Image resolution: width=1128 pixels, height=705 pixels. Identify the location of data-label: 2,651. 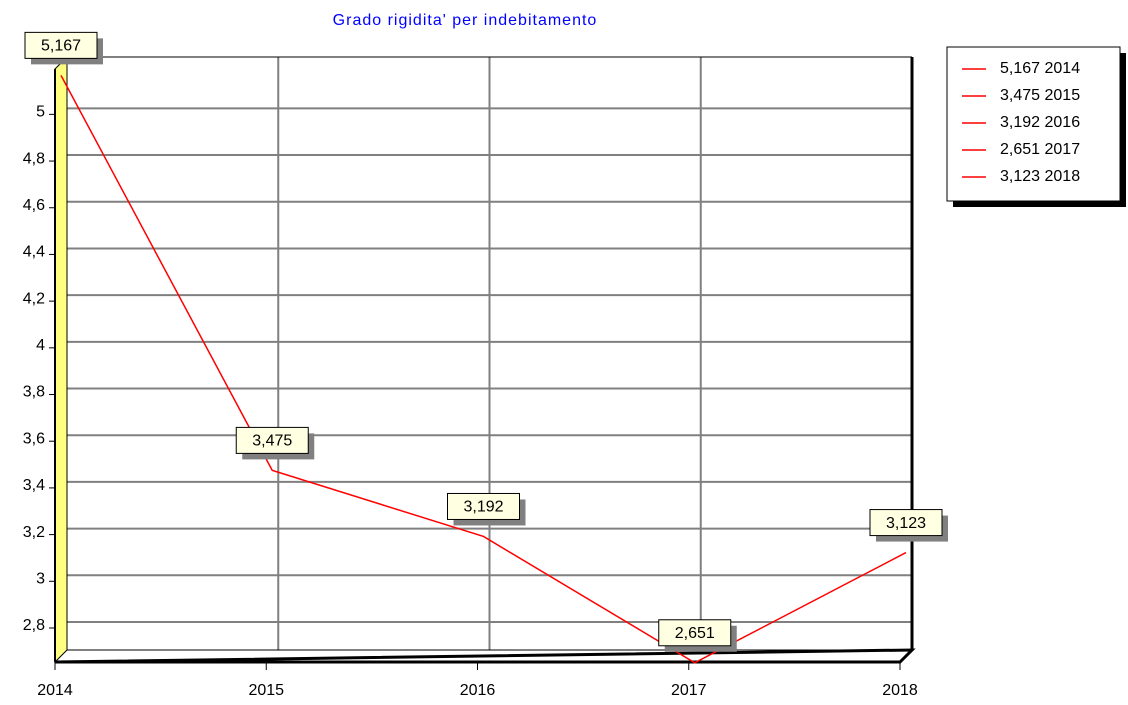
(695, 633).